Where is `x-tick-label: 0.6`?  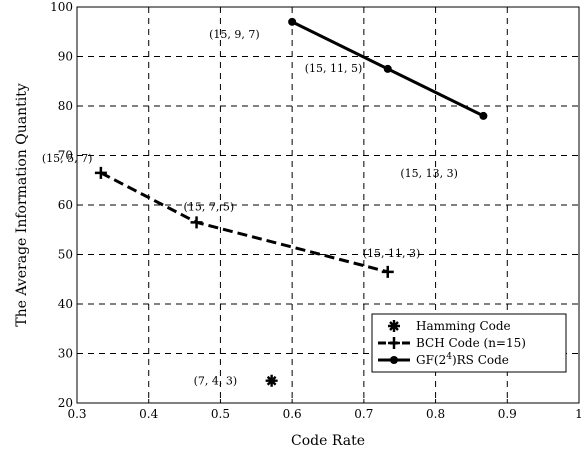 x-tick-label: 0.6 is located at coordinates (292, 414).